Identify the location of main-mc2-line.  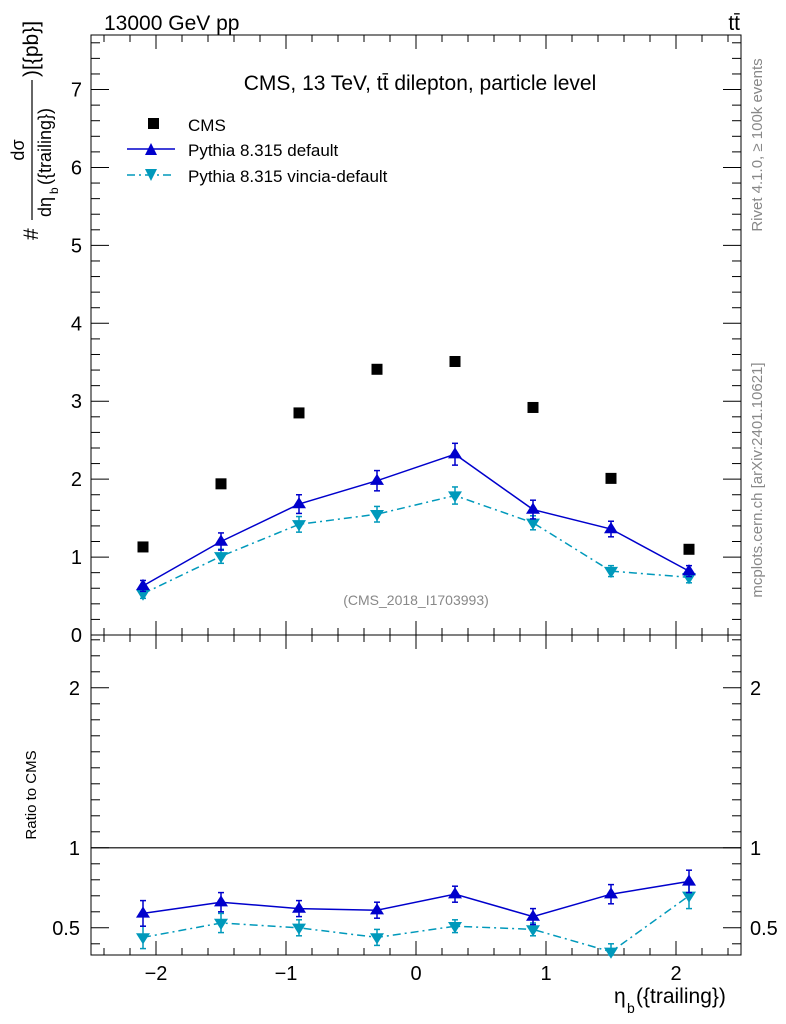
(416, 544).